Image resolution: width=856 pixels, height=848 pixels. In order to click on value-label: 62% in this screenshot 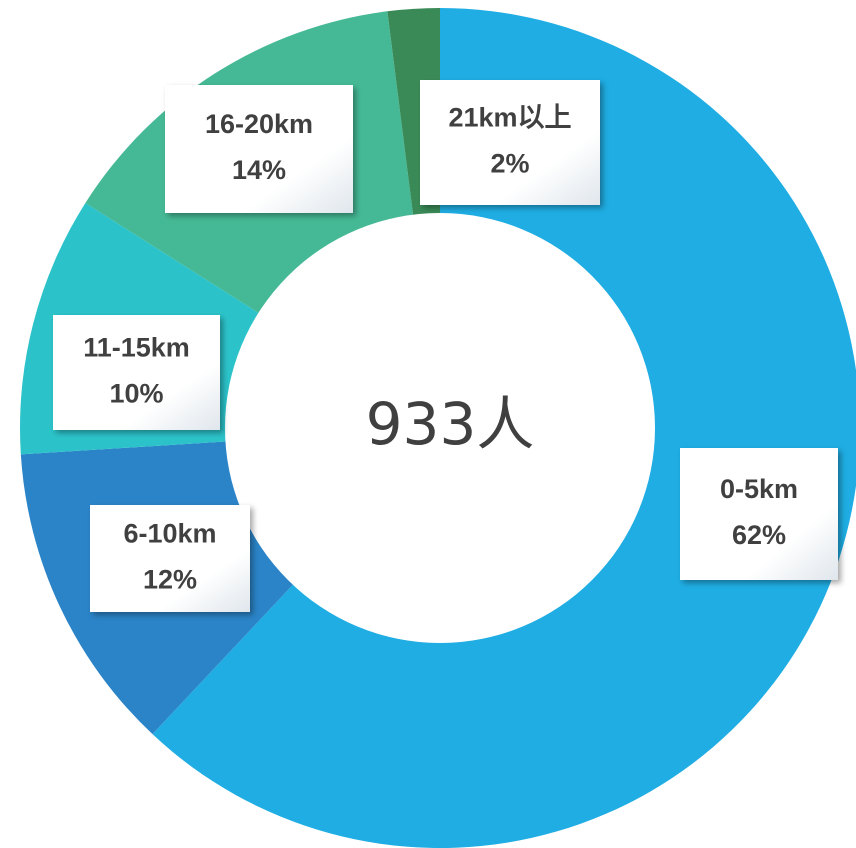, I will do `click(759, 535)`.